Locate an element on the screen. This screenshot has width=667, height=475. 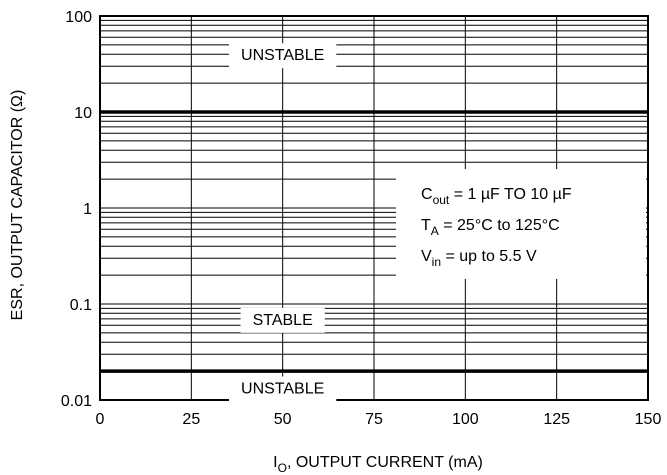
y-tick-label: 0.1 is located at coordinates (81, 305).